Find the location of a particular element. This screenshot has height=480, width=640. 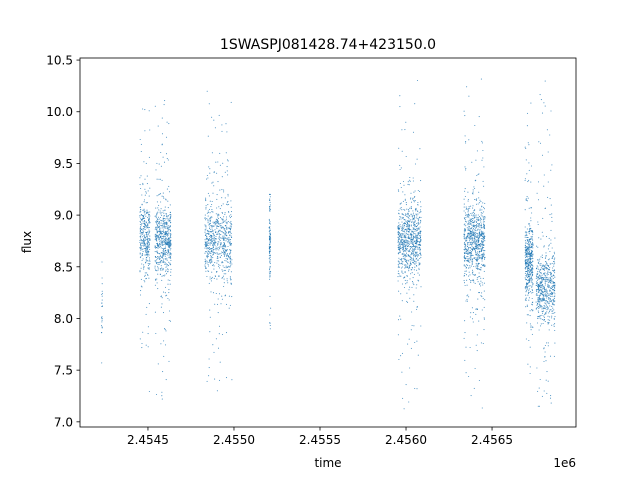

chart-title: 1SWASPJ081428.74+423150.0 is located at coordinates (328, 45).